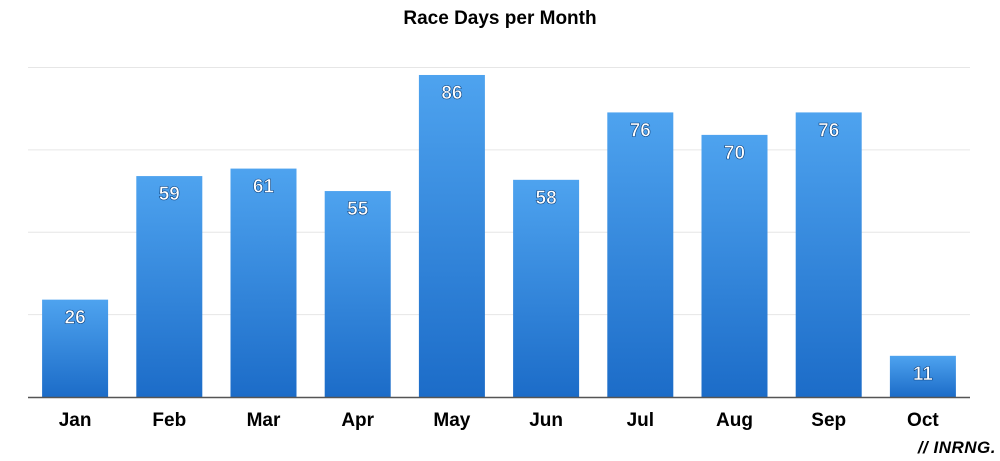 The width and height of the screenshot is (1000, 461). What do you see at coordinates (546, 288) in the screenshot?
I see `bar-jun` at bounding box center [546, 288].